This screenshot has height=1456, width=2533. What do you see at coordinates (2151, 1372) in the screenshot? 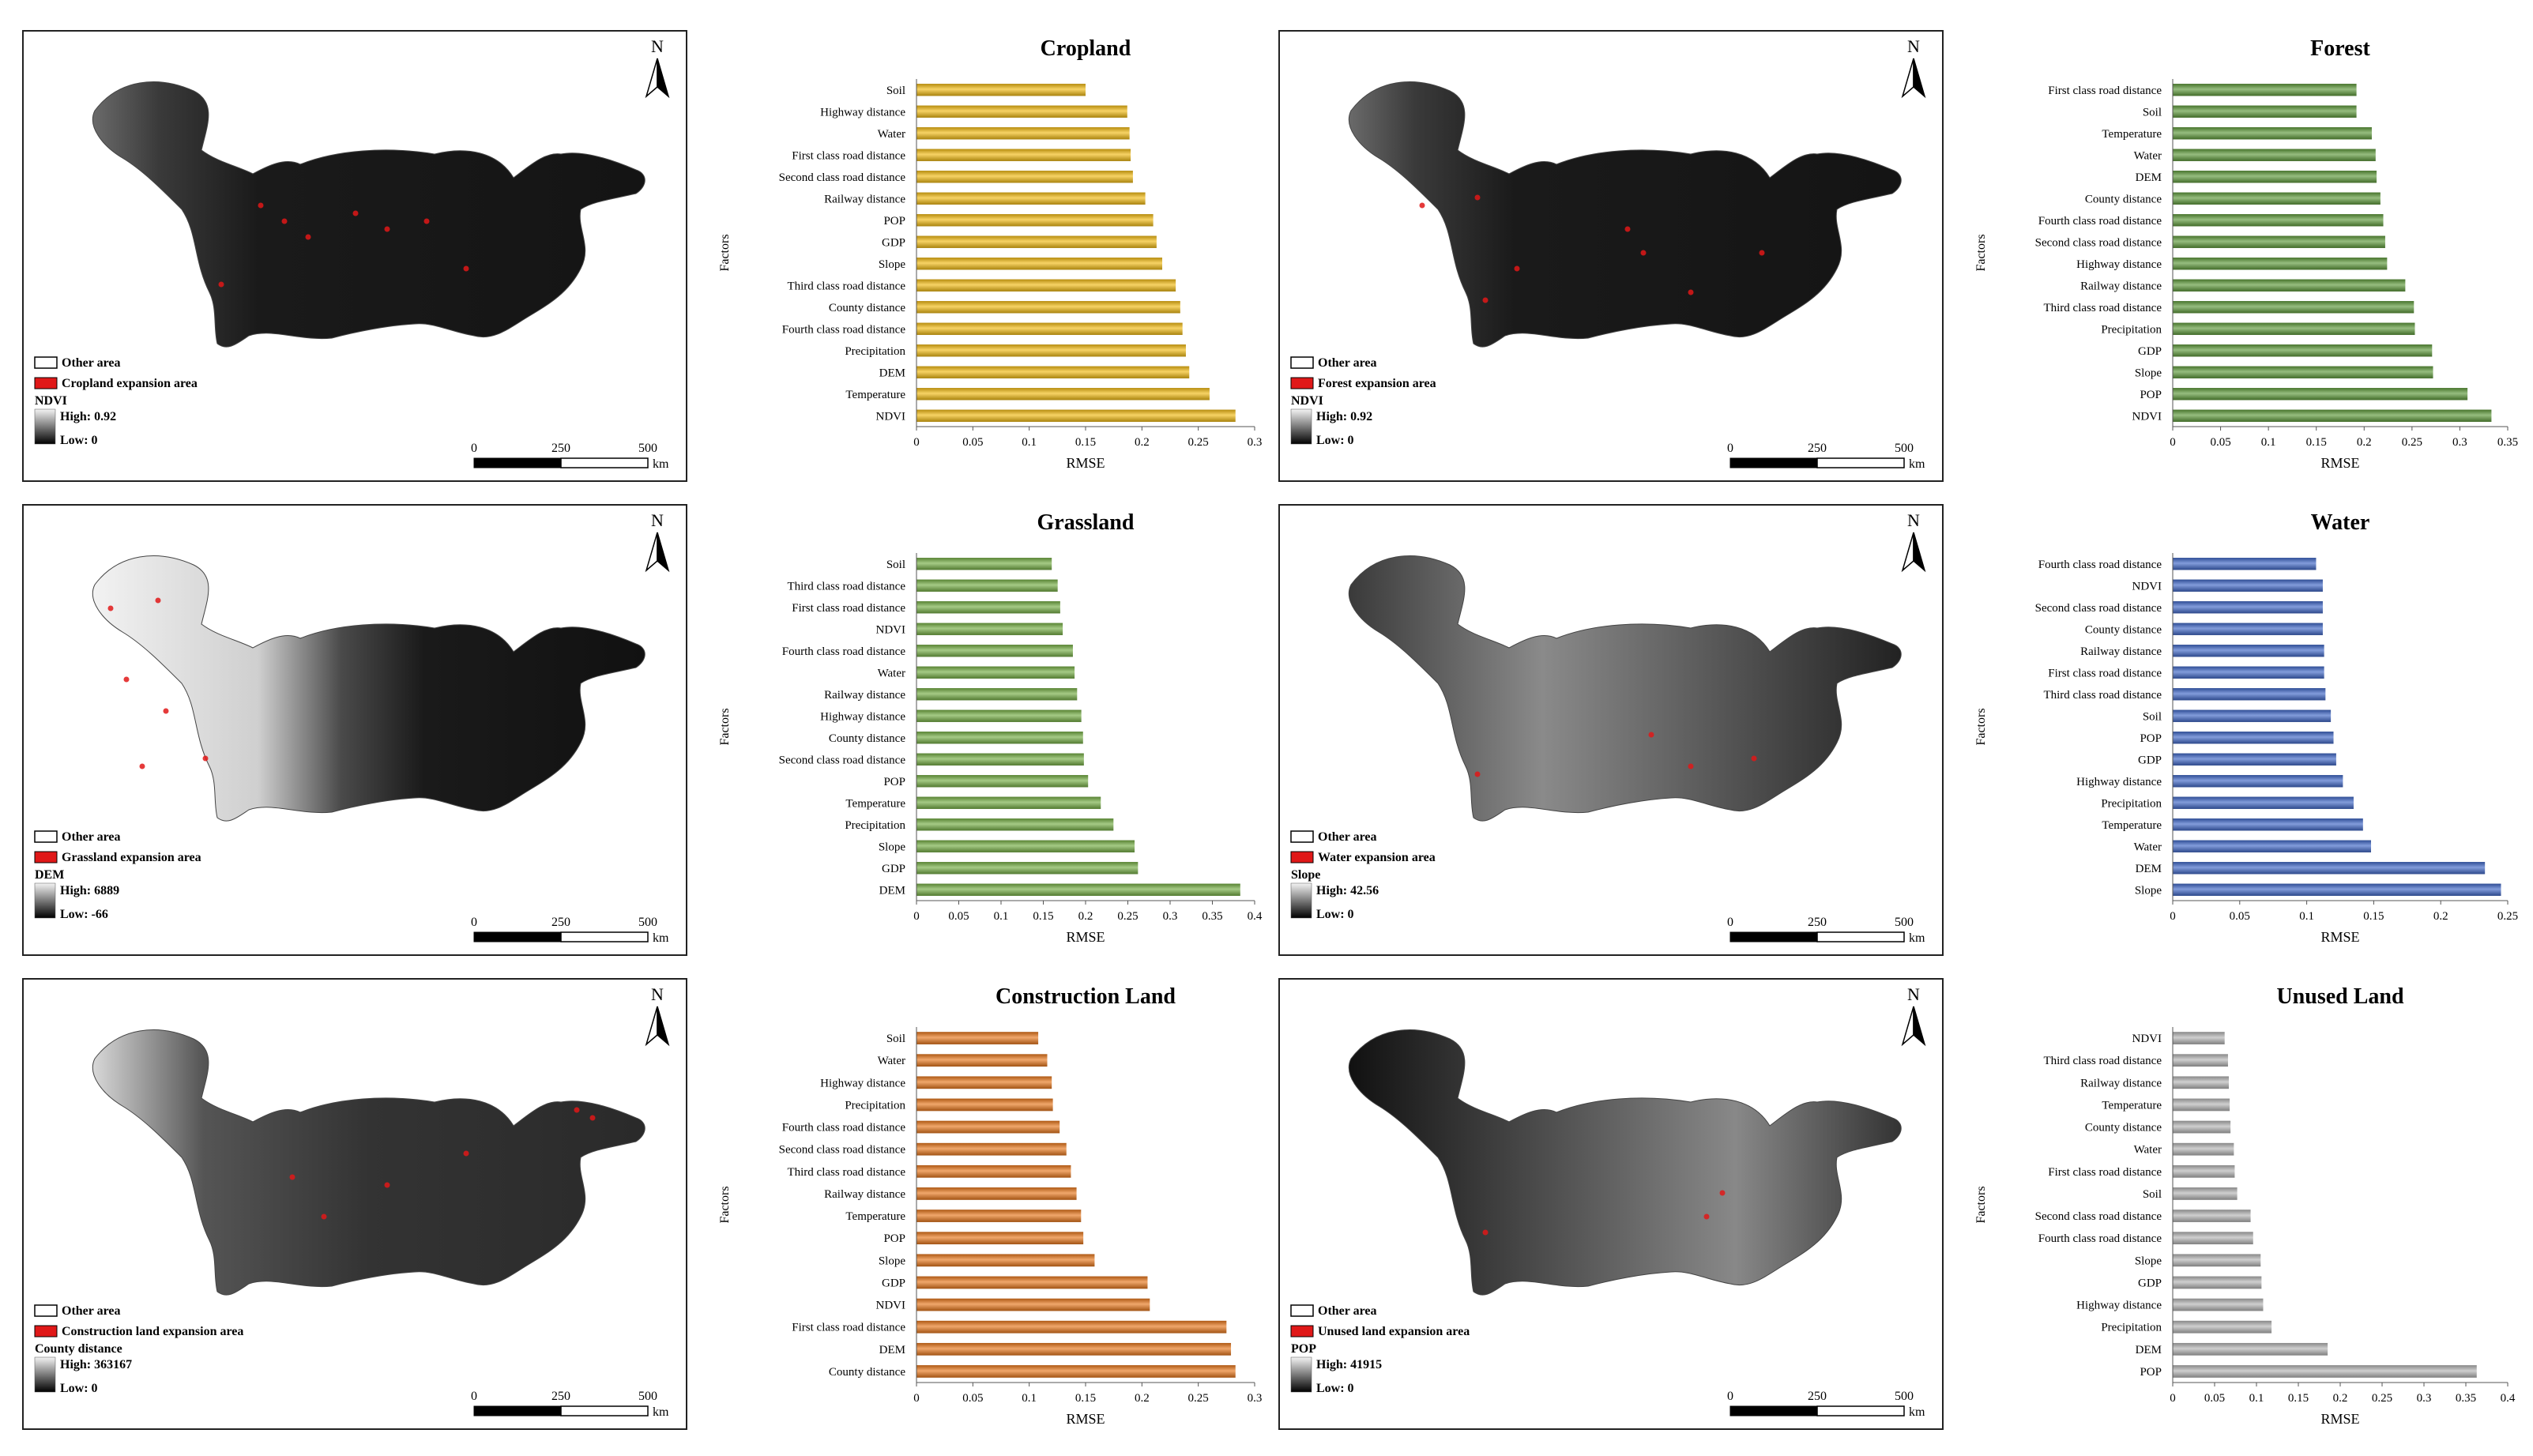
I see `category-label: POP` at bounding box center [2151, 1372].